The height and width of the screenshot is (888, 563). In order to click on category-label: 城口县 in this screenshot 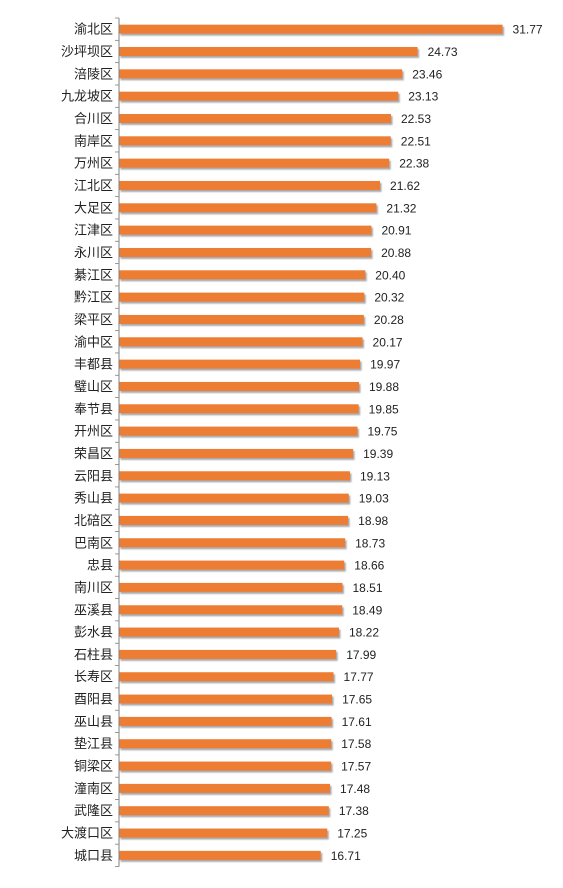, I will do `click(93, 856)`.